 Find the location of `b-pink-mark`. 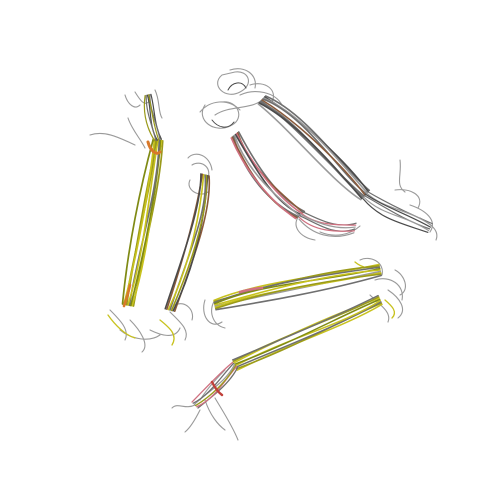

b-pink-mark is located at coordinates (251, 290).